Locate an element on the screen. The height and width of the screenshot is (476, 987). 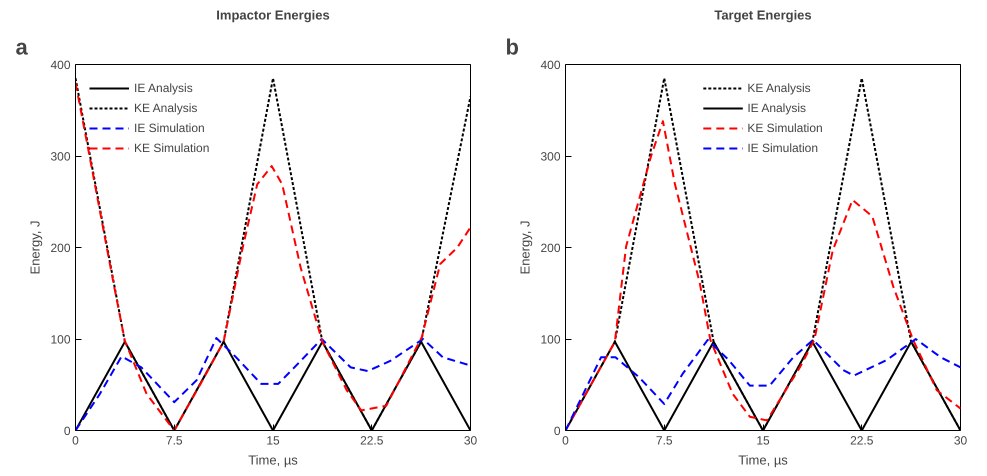
chart-title: Target Energies is located at coordinates (763, 15).